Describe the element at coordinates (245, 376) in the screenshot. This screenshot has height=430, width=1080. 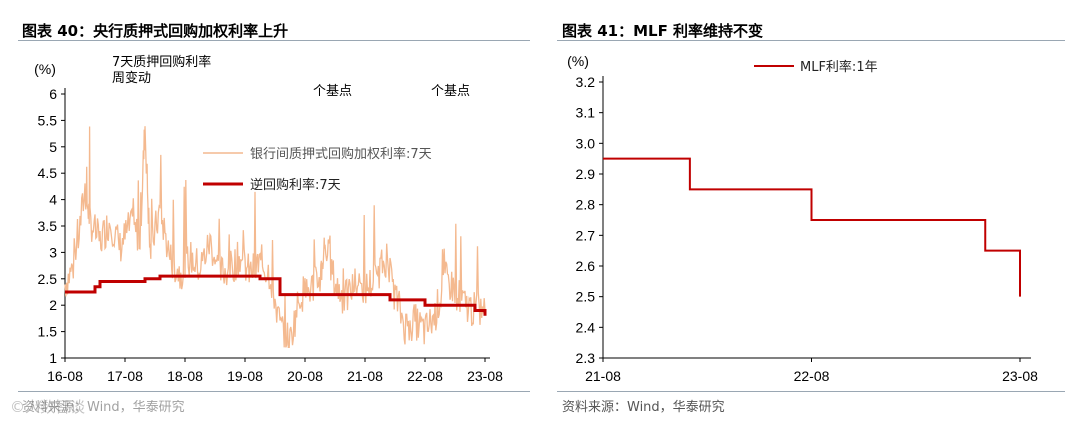
I see `left-x-tick-label: 19-08` at that location.